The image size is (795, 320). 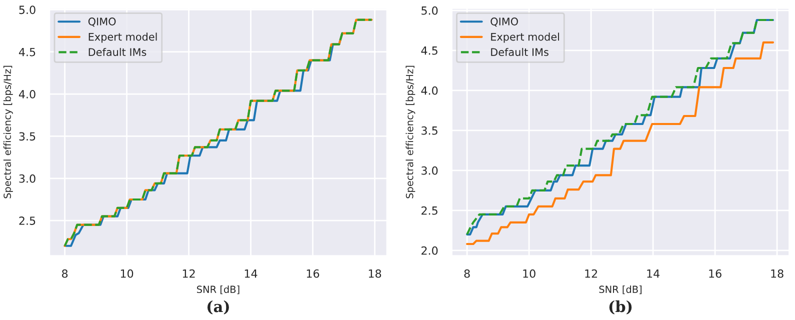 I want to click on text: (a), so click(x=218, y=307).